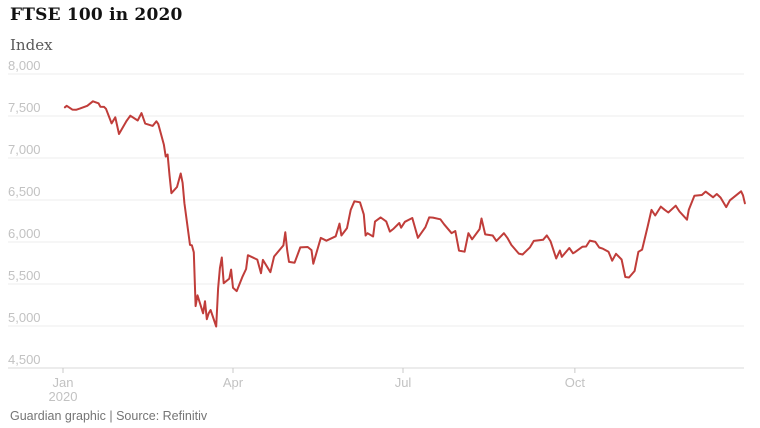 This screenshot has height=428, width=760. I want to click on y-tick-label: 5,000, so click(24, 317).